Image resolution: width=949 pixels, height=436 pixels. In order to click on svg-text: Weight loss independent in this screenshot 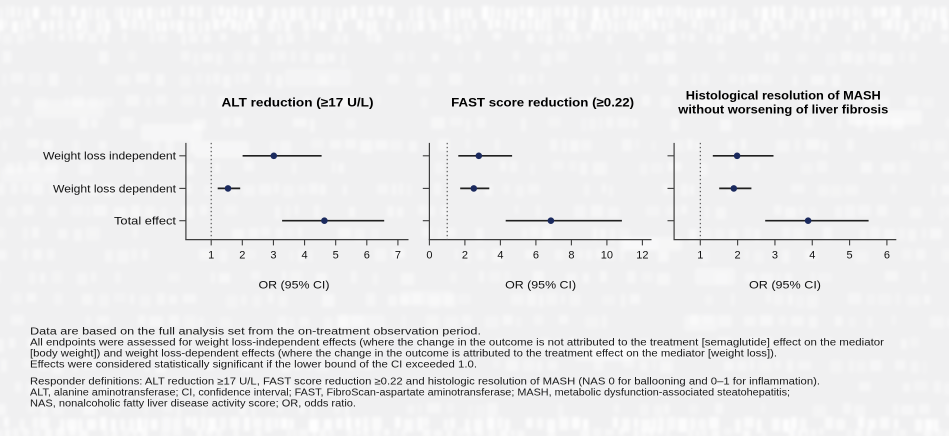, I will do `click(109, 157)`.